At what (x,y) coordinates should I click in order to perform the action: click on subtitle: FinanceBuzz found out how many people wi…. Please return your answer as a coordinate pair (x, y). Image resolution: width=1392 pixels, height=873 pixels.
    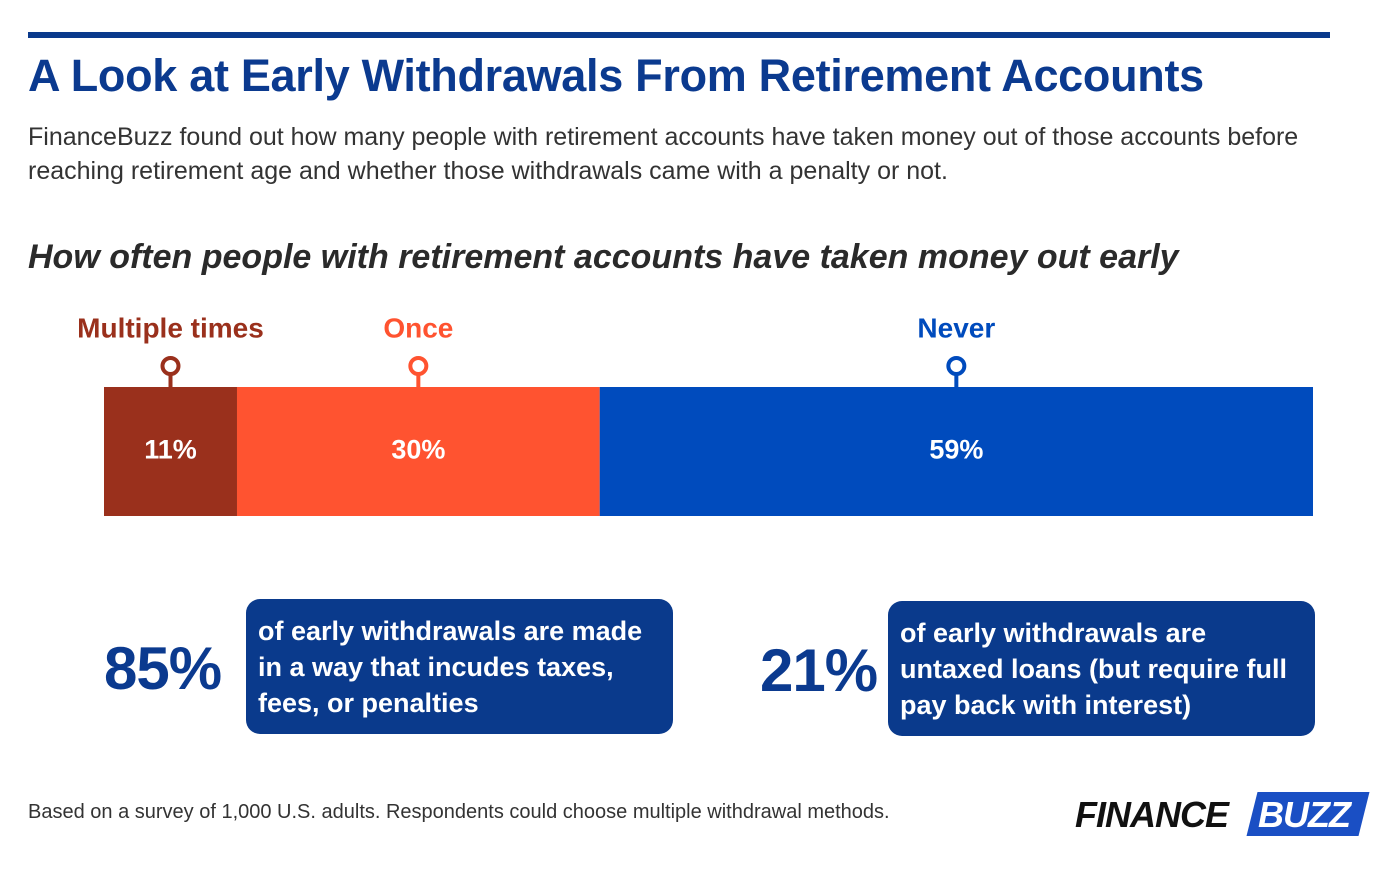
    Looking at the image, I should click on (663, 154).